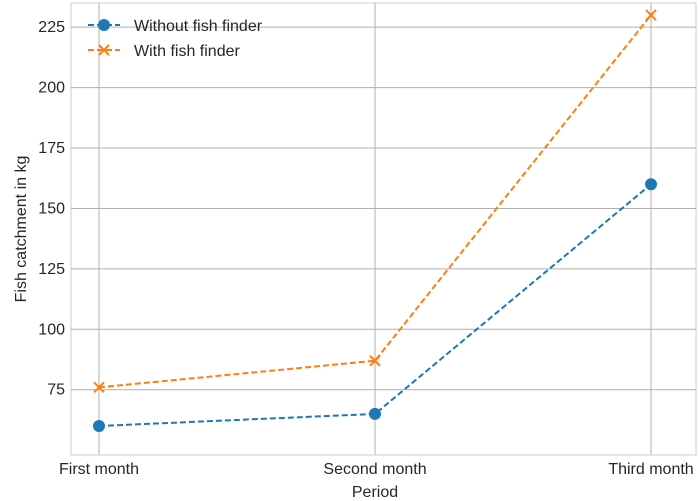 The height and width of the screenshot is (501, 699). I want to click on x-axis-label: Period, so click(375, 492).